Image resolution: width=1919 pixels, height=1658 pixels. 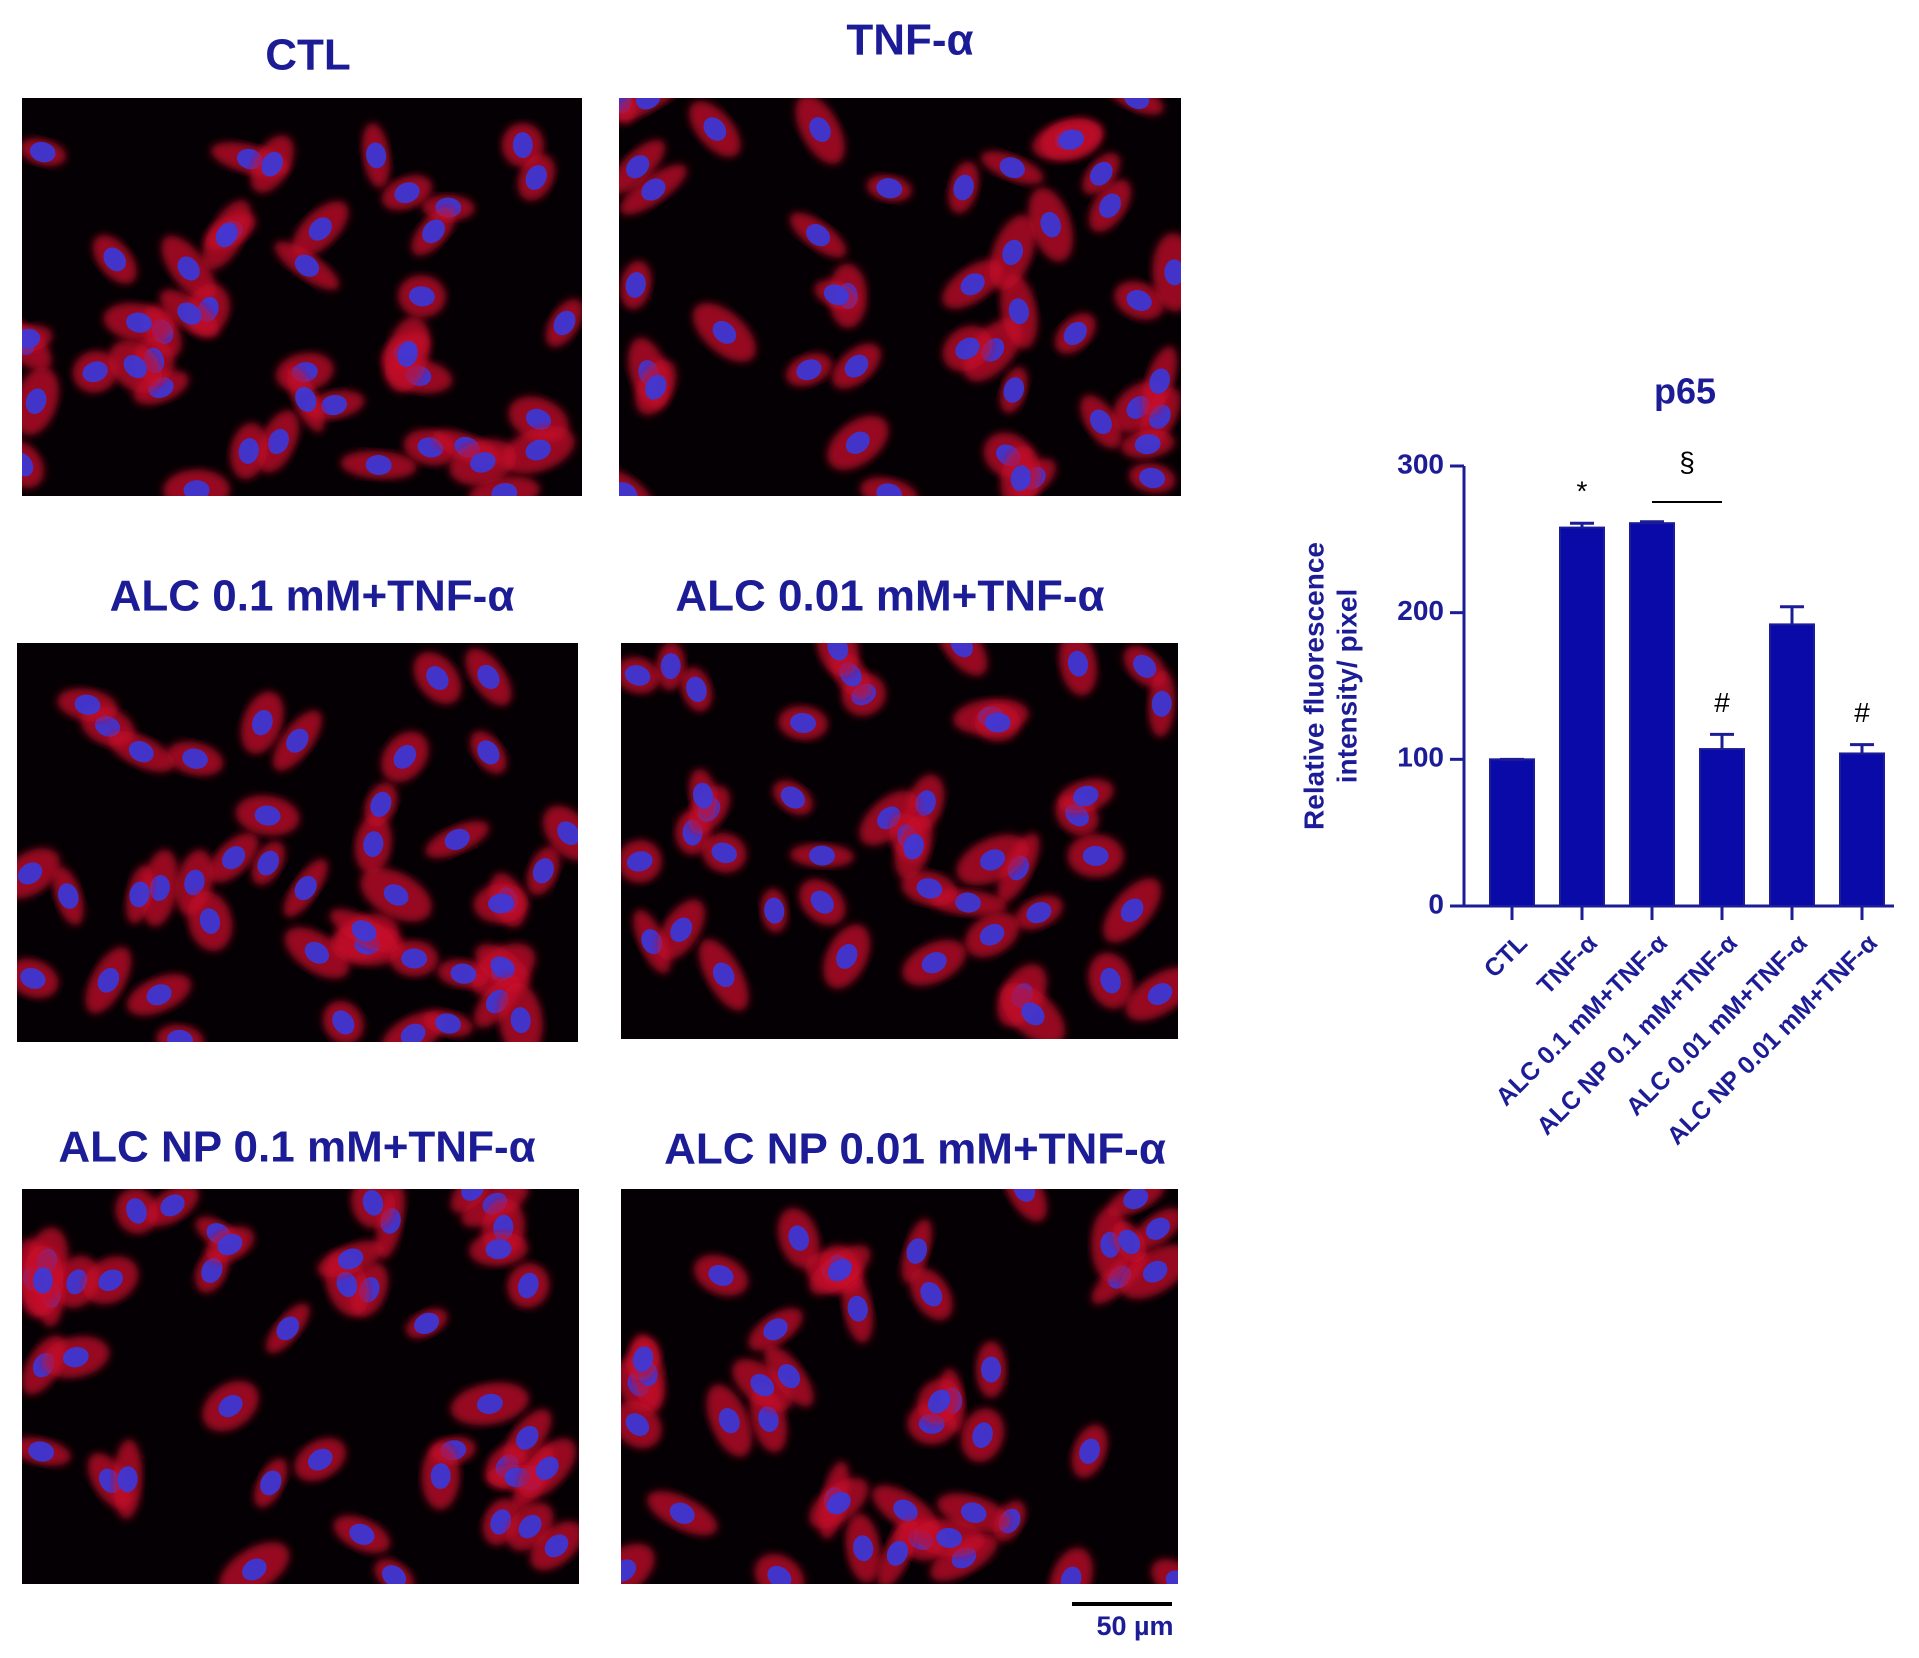 What do you see at coordinates (308, 55) in the screenshot?
I see `panel-title: CTL` at bounding box center [308, 55].